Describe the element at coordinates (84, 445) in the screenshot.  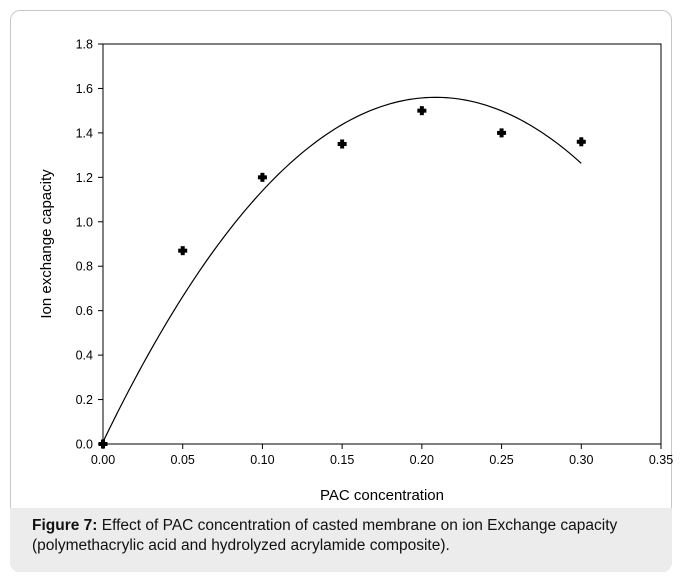
I see `y-tick-label: 0.0` at that location.